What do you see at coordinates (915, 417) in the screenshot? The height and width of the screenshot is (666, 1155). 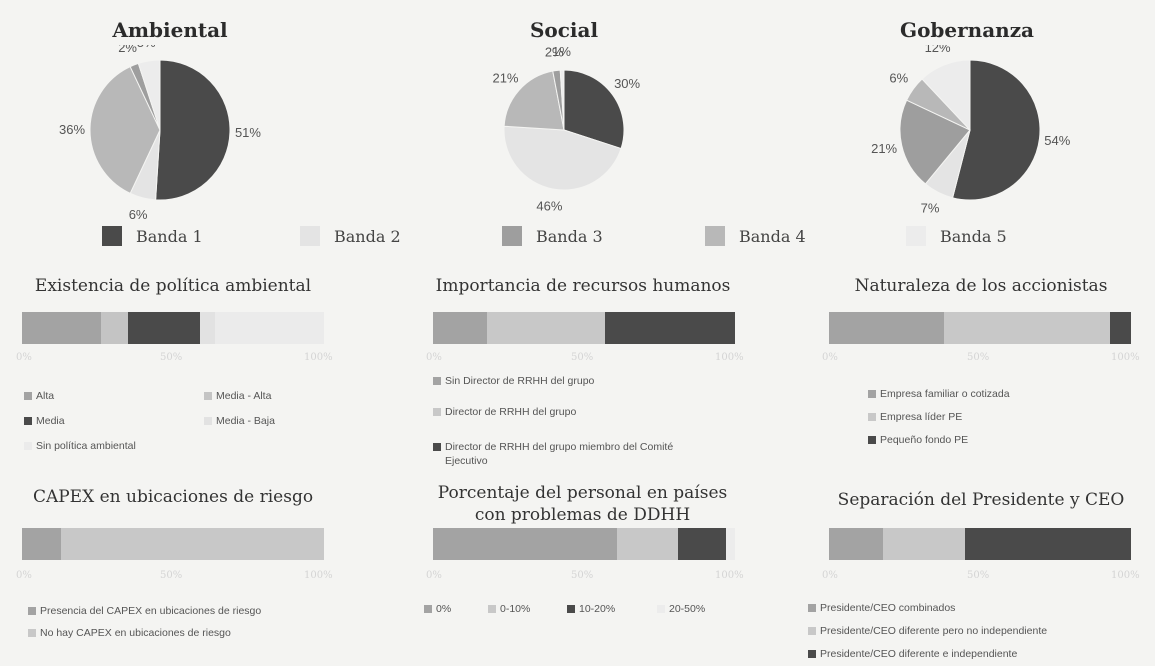 I see `legend-item: Empresa líder PE` at bounding box center [915, 417].